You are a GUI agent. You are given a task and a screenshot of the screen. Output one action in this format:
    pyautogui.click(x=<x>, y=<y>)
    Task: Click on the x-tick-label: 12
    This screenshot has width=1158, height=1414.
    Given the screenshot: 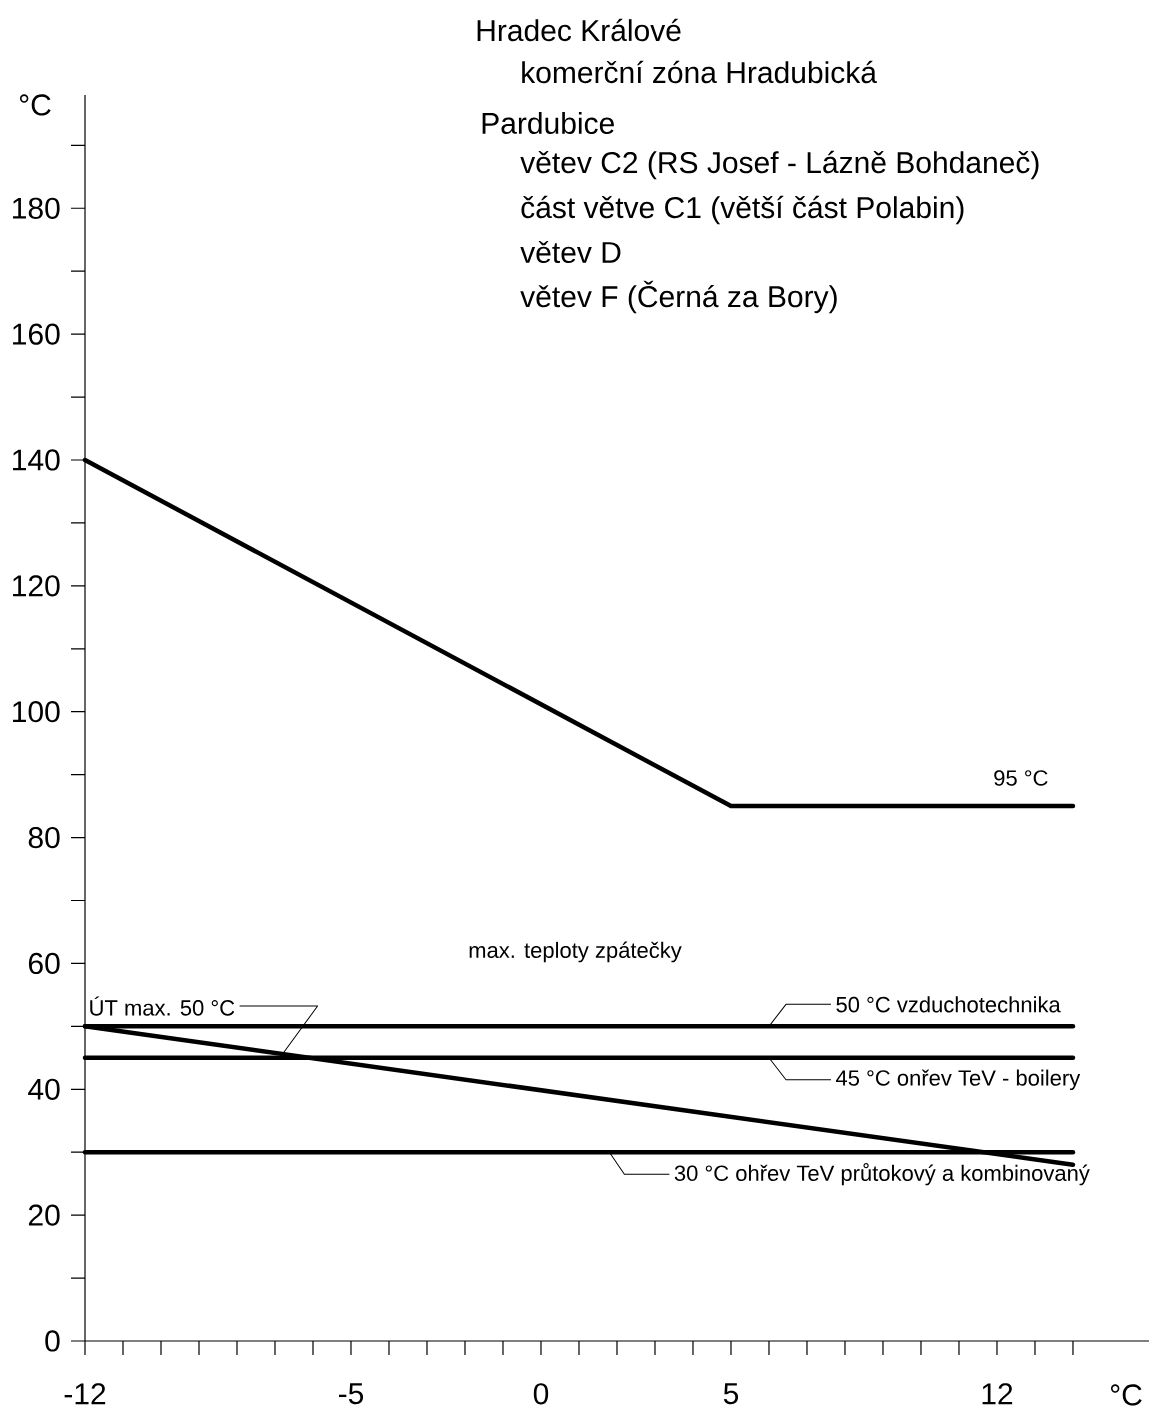 What is the action you would take?
    pyautogui.click(x=997, y=1394)
    